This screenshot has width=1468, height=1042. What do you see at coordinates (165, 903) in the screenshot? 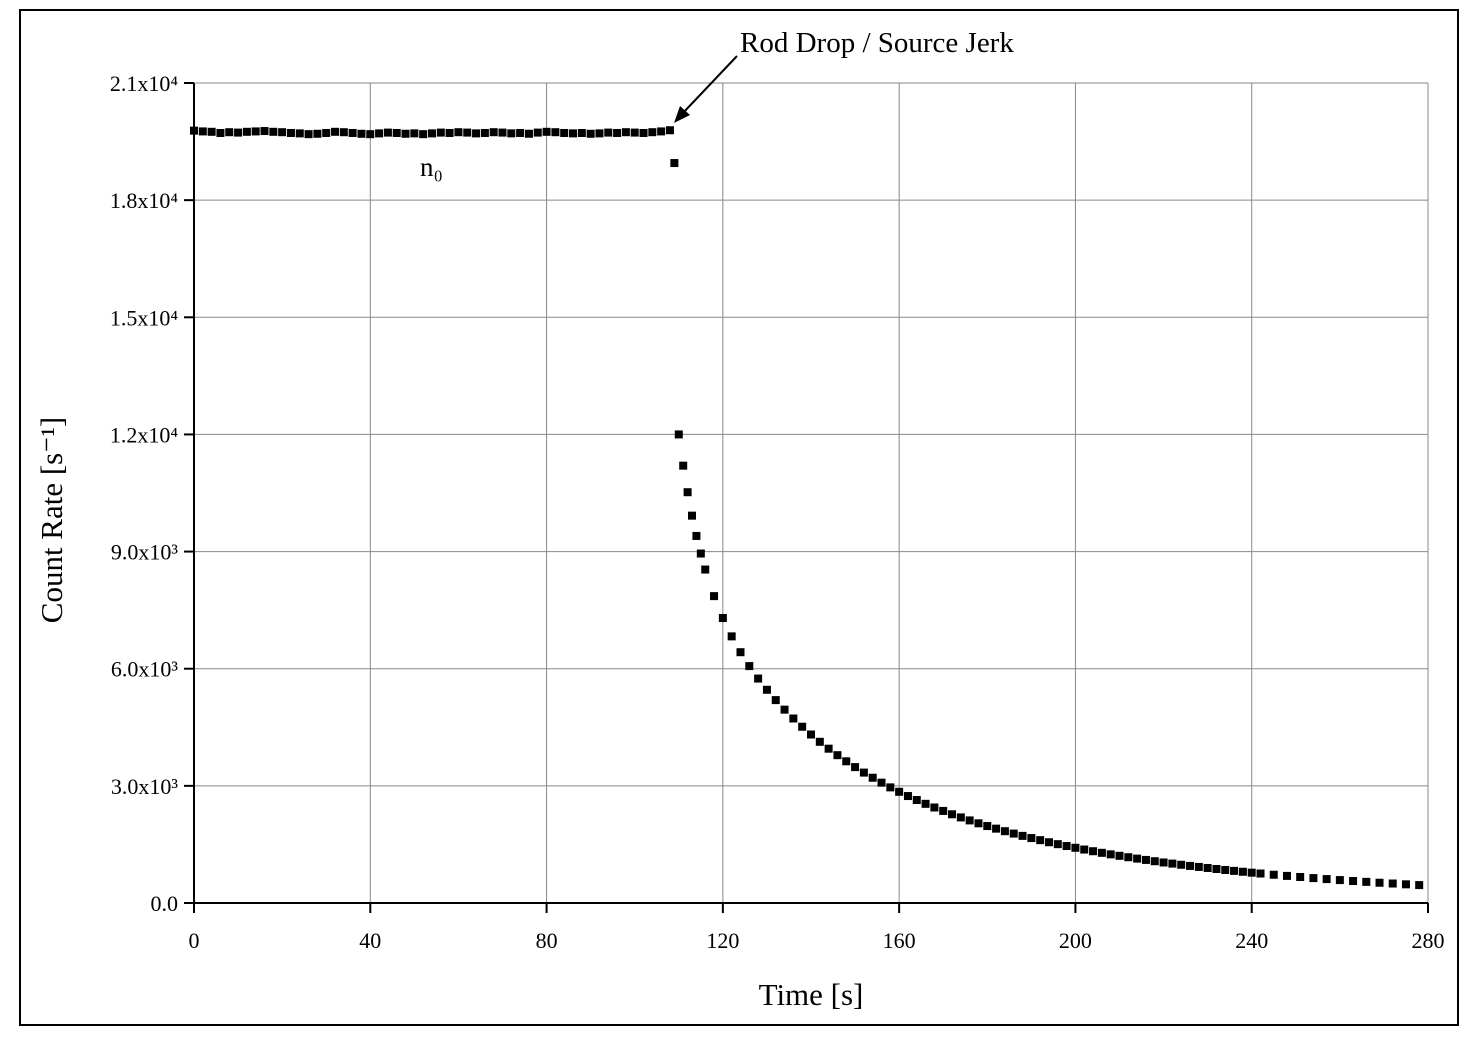
I see `y-tick-label: 0.0` at bounding box center [165, 903].